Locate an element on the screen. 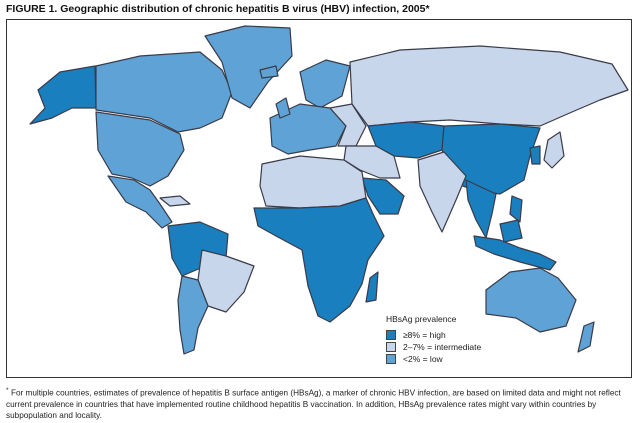 The height and width of the screenshot is (423, 640). region-indonesia is located at coordinates (515, 253).